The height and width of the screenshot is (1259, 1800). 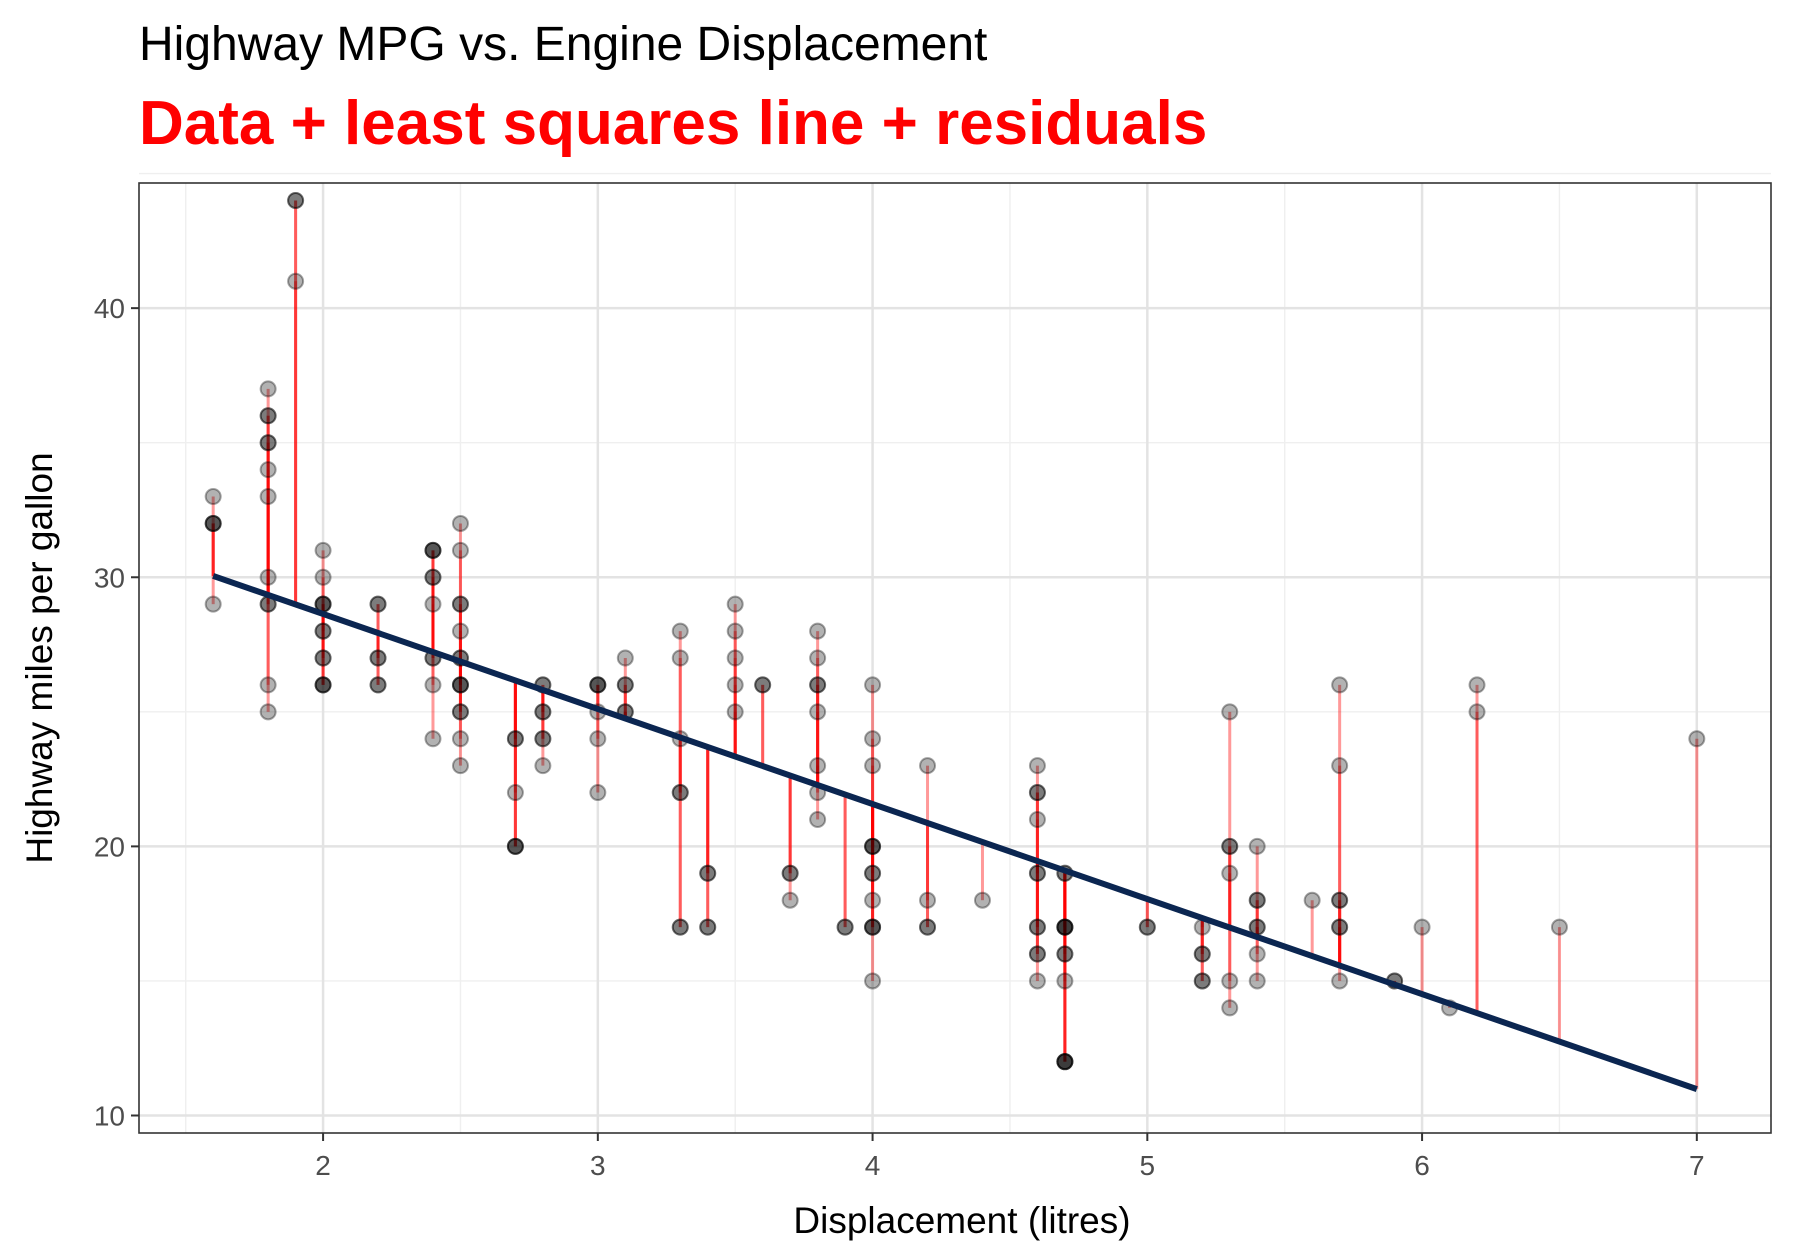 I want to click on y-axis-ticks: 10 20 30 40, so click(x=116, y=712).